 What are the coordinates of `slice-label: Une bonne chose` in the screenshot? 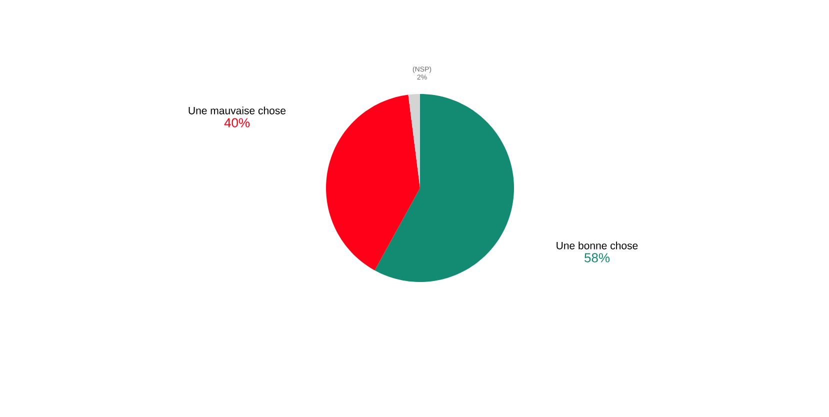 It's located at (597, 246).